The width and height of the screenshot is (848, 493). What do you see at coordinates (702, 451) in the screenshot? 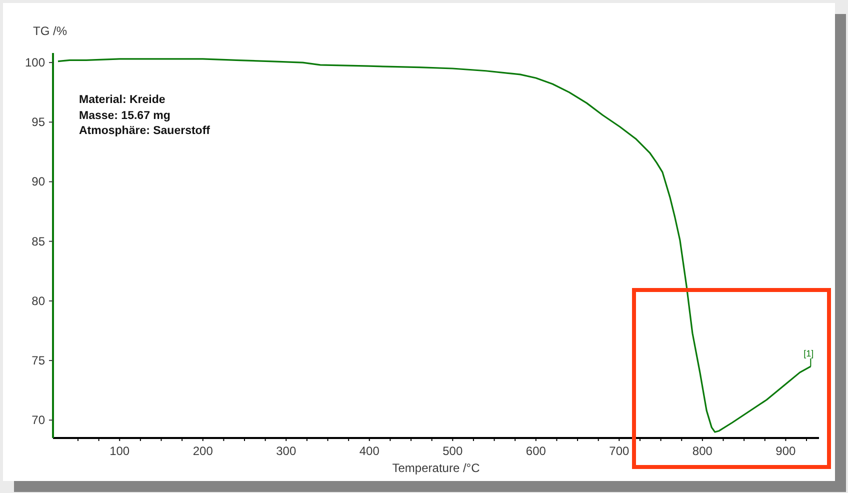
I see `x-tick-label: 800` at bounding box center [702, 451].